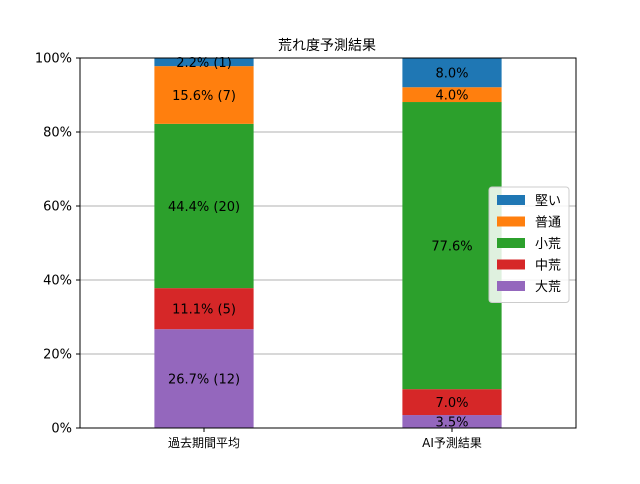 This screenshot has width=640, height=484. What do you see at coordinates (548, 287) in the screenshot?
I see `legend-label: 大荒` at bounding box center [548, 287].